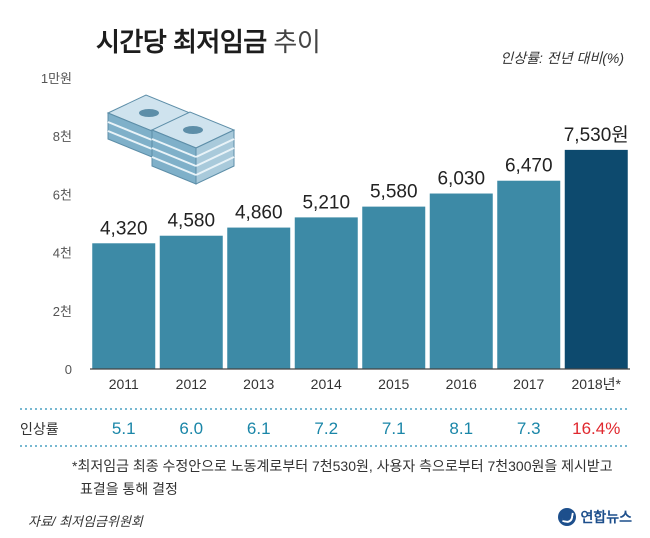  What do you see at coordinates (529, 166) in the screenshot?
I see `bar-value-label: 6,470` at bounding box center [529, 166].